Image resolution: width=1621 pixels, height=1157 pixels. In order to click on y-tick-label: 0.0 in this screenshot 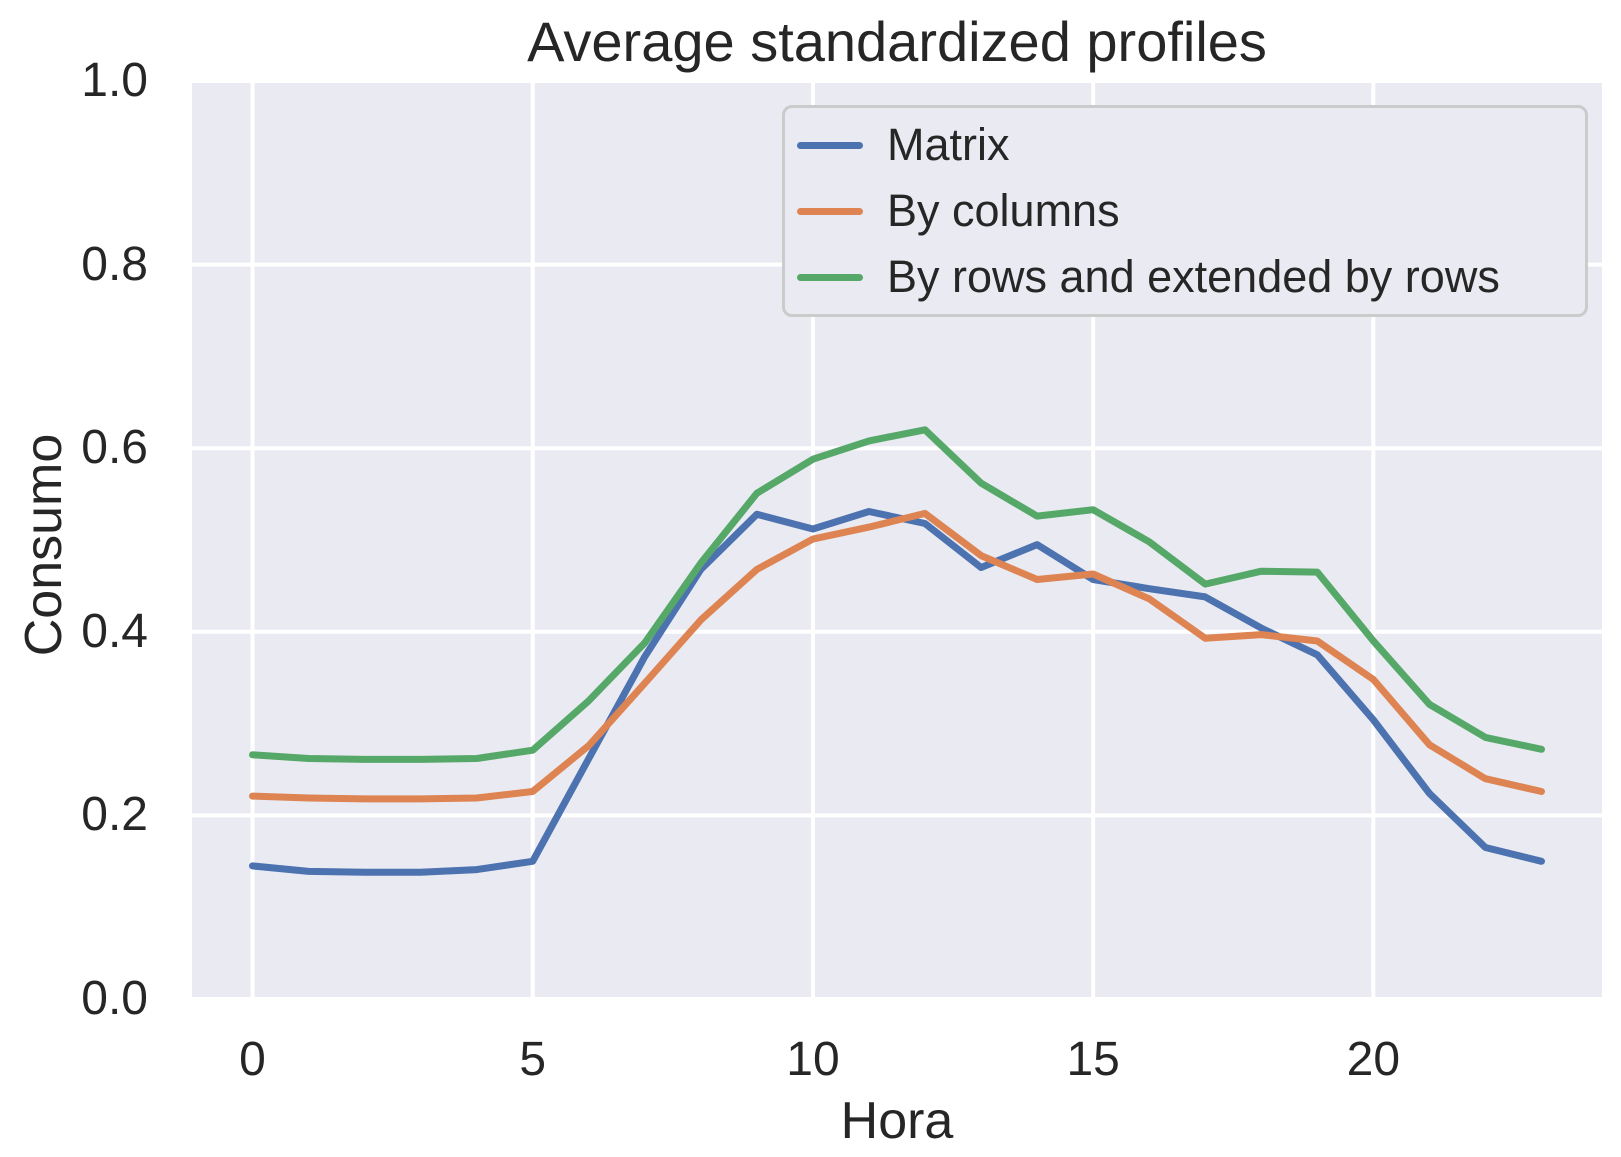, I will do `click(114, 998)`.